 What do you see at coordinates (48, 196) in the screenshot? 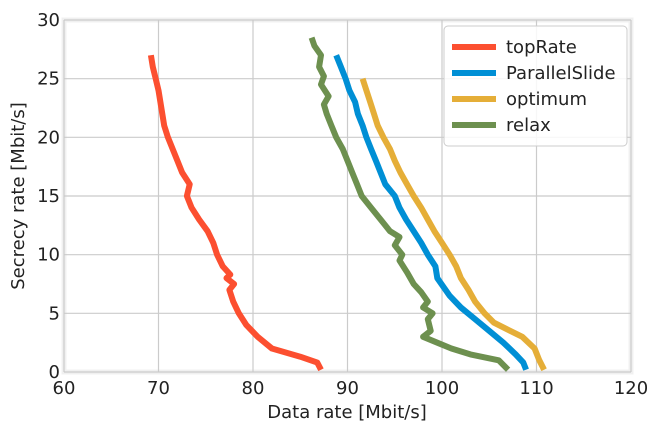
I see `y-tick-label: 15` at bounding box center [48, 196].